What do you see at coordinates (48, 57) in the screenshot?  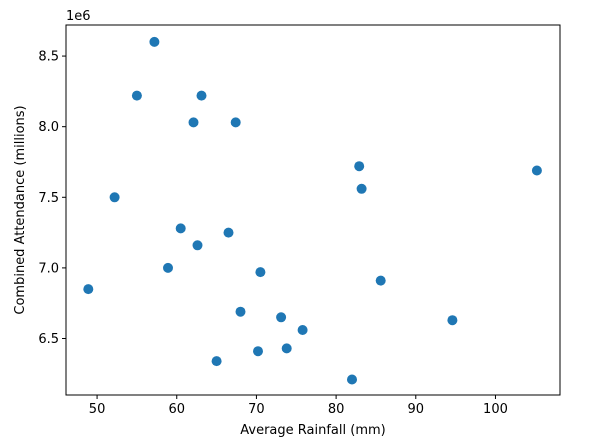 I see `y-tick-label: 8.5` at bounding box center [48, 57].